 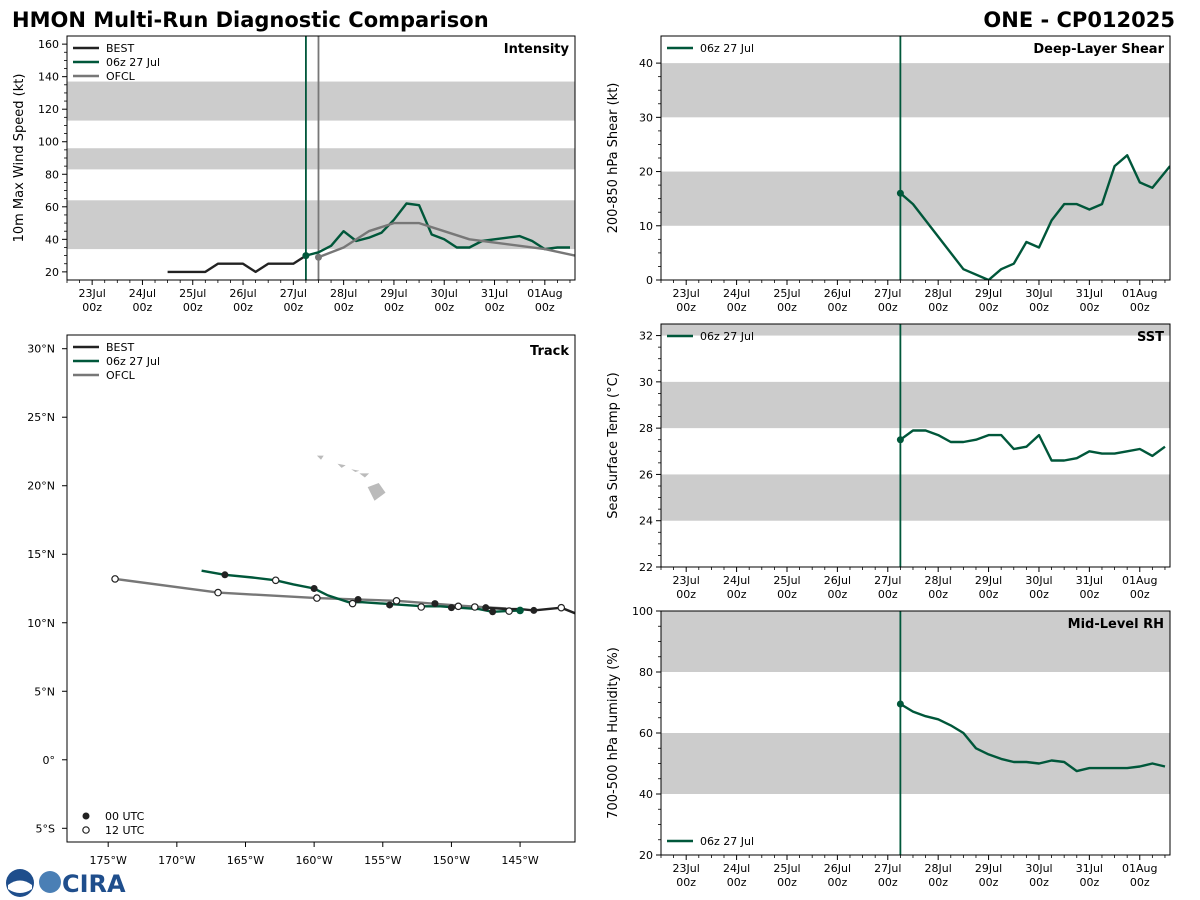 I want to click on y-axis-label: 700-500 hPa Humidity (%), so click(x=613, y=733).